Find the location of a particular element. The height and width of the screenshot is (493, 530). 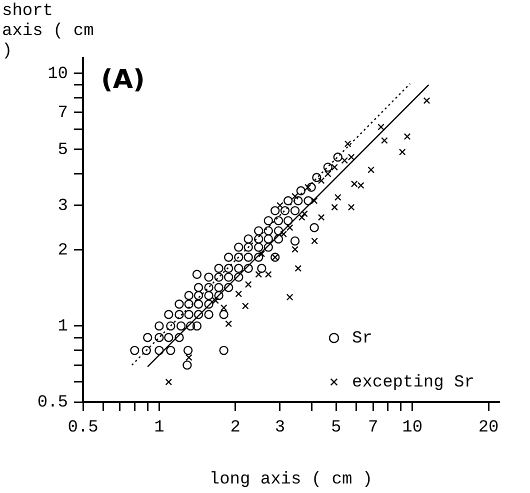

x-tick-label: 1 is located at coordinates (159, 428).